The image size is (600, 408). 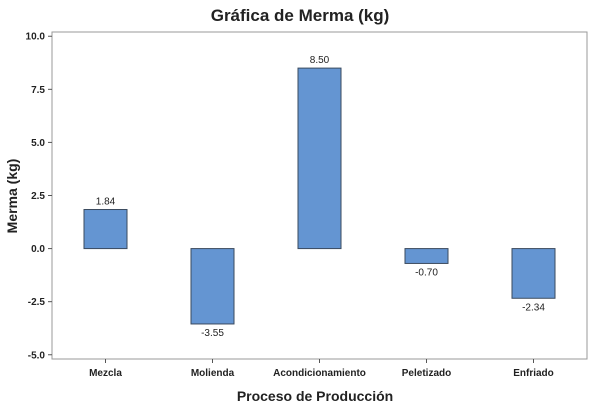 I want to click on x-tick-label: Enfriado, so click(x=533, y=373).